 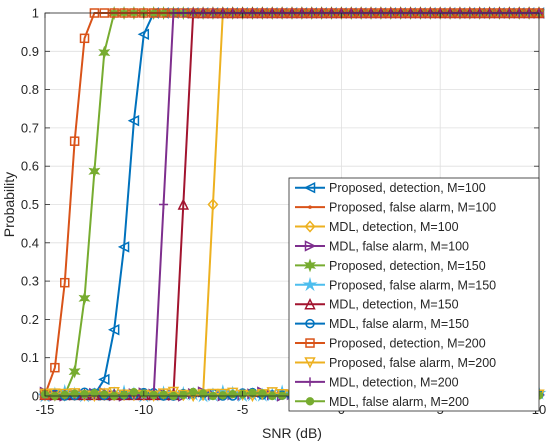 What do you see at coordinates (30, 357) in the screenshot?
I see `y-tick-label: 0.1` at bounding box center [30, 357].